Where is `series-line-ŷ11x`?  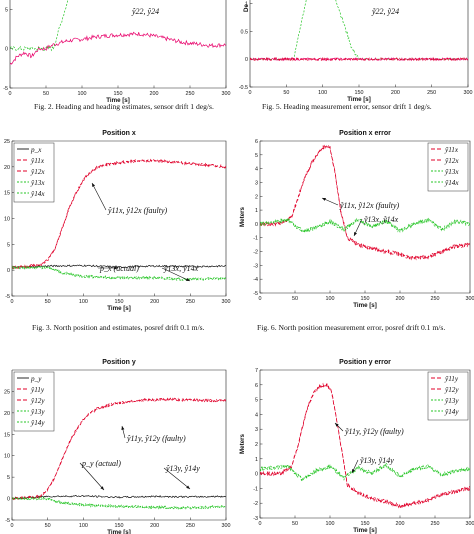 series-line-ŷ11x is located at coordinates (119, 213).